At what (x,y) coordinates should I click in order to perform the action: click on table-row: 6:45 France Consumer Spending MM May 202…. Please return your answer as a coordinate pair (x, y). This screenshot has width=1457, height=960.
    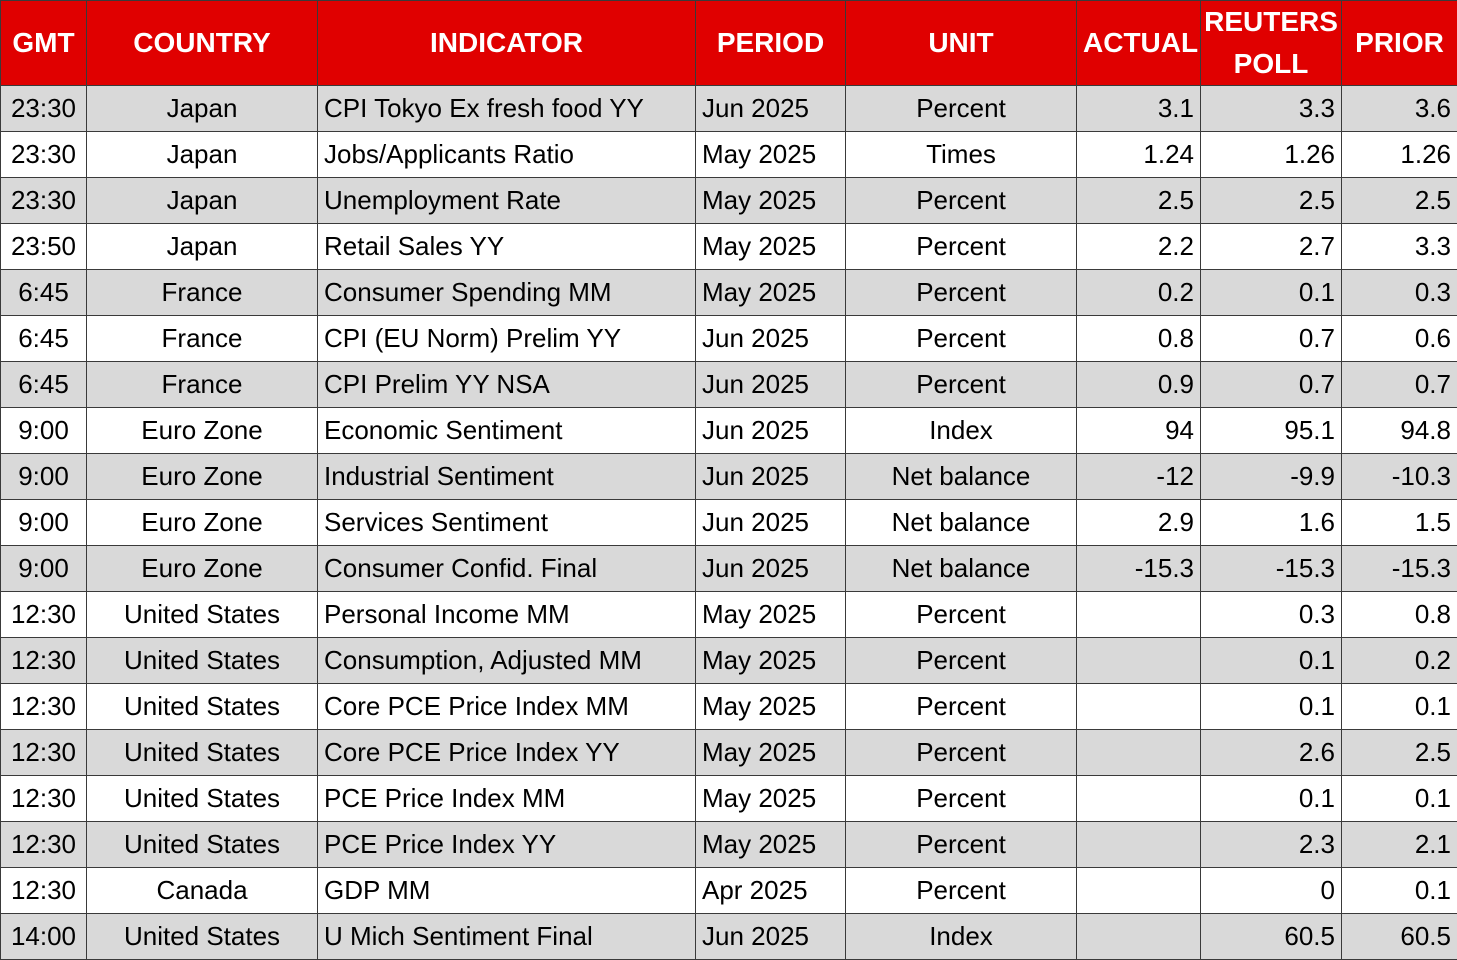
    Looking at the image, I should click on (729, 293).